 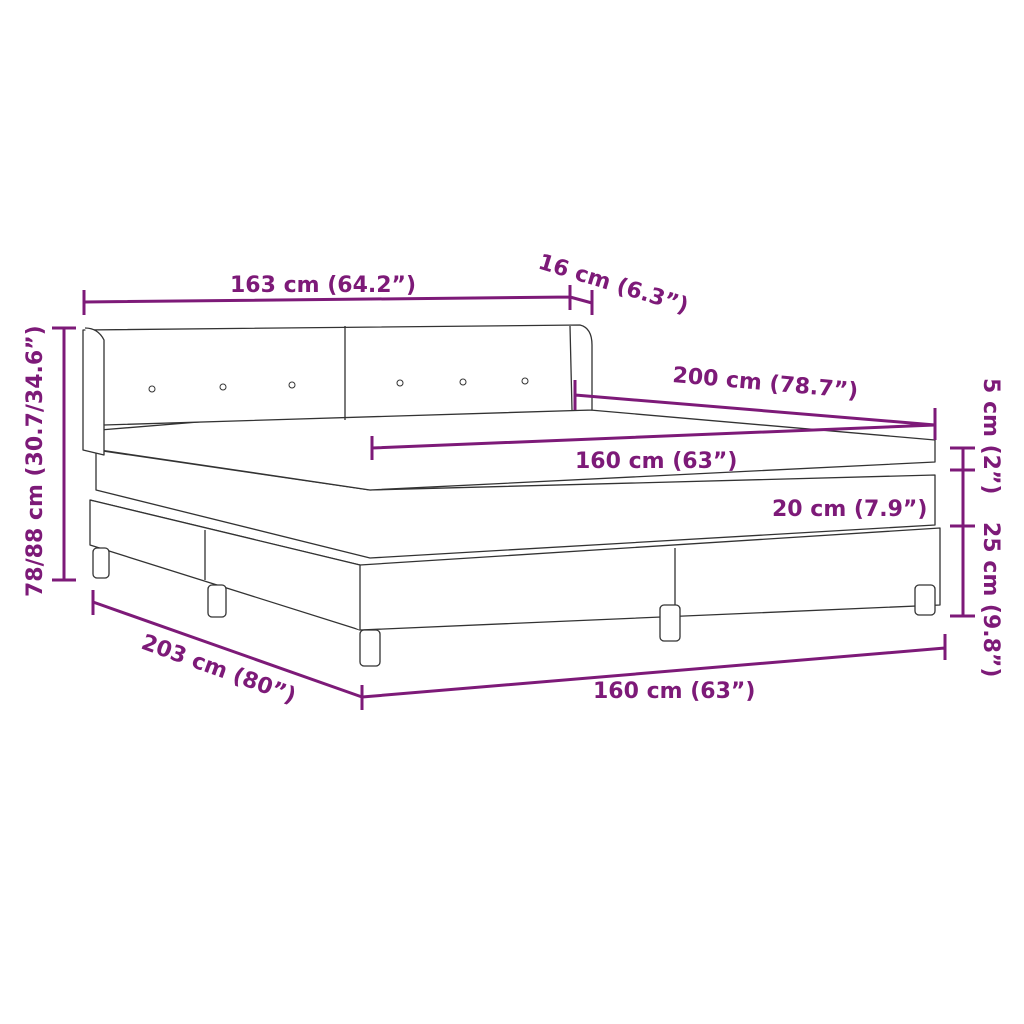 I want to click on total-length-label: 203 cm (80”), so click(x=218, y=669).